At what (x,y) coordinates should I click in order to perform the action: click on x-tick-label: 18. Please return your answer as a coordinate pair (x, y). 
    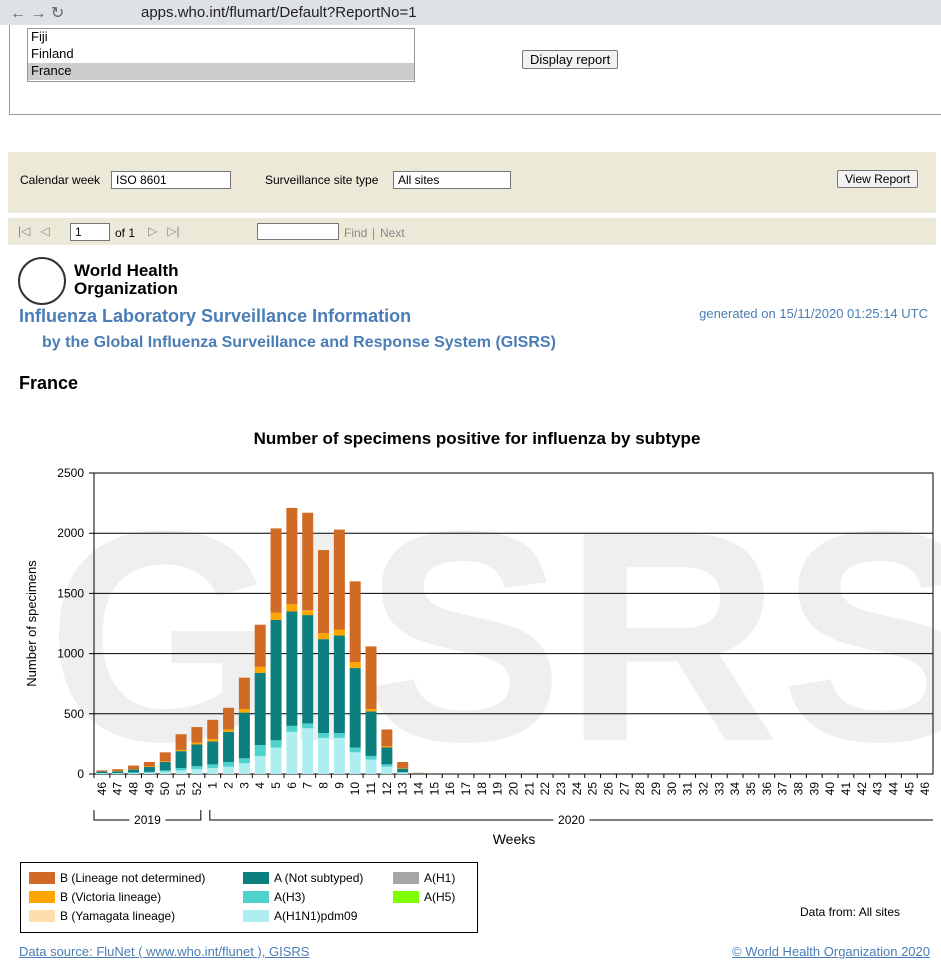
    Looking at the image, I should click on (482, 789).